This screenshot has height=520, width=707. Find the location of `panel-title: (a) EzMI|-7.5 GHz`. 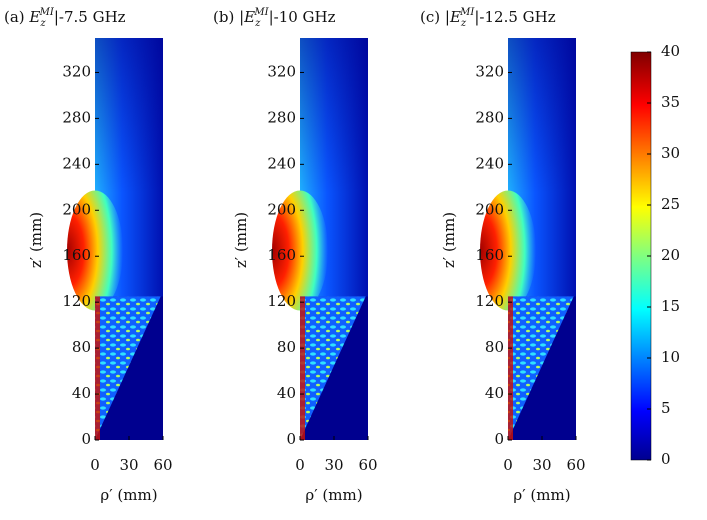

panel-title: (a) EzMI|-7.5 GHz is located at coordinates (65, 18).